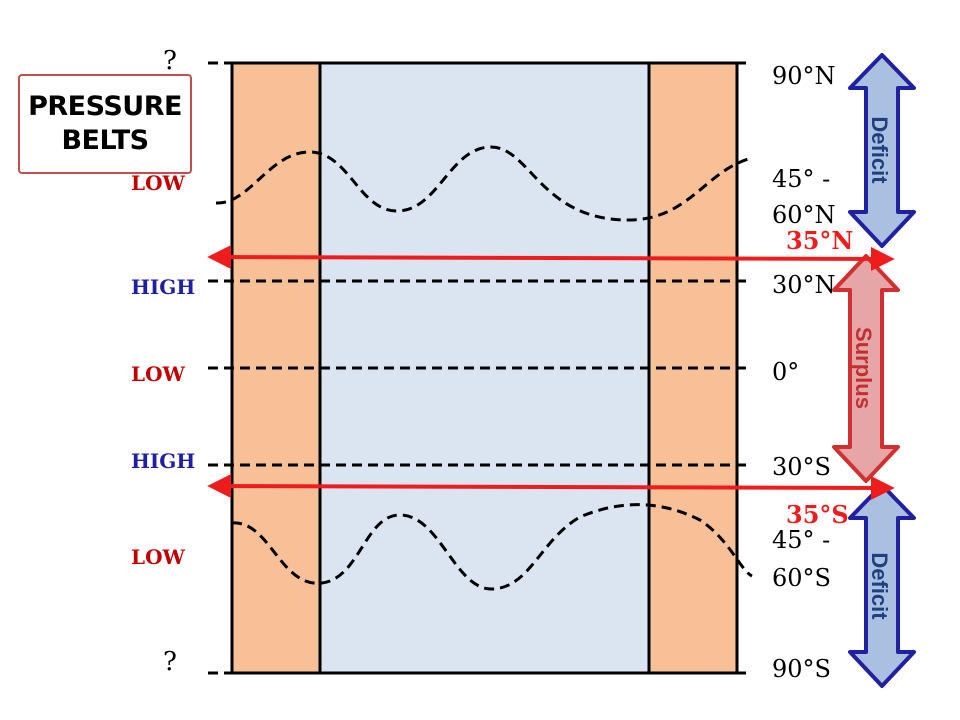 This screenshot has width=960, height=720. I want to click on boundary-label-35s: 35°S, so click(817, 514).